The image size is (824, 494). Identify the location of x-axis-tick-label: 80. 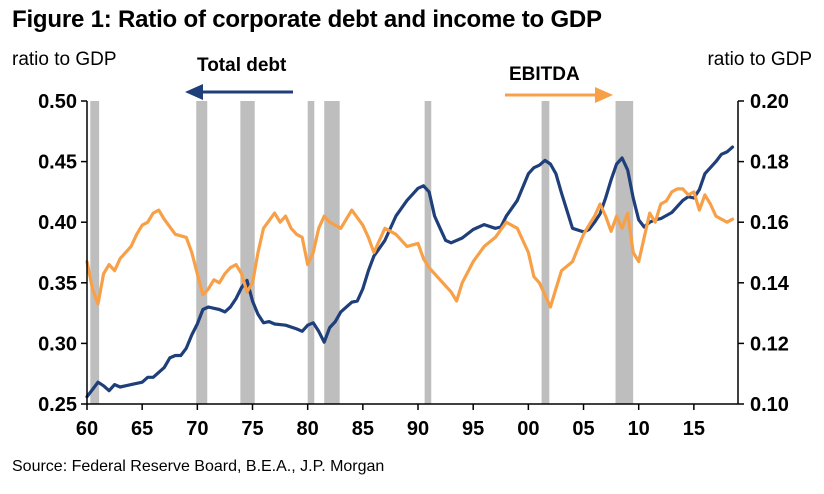
(308, 429).